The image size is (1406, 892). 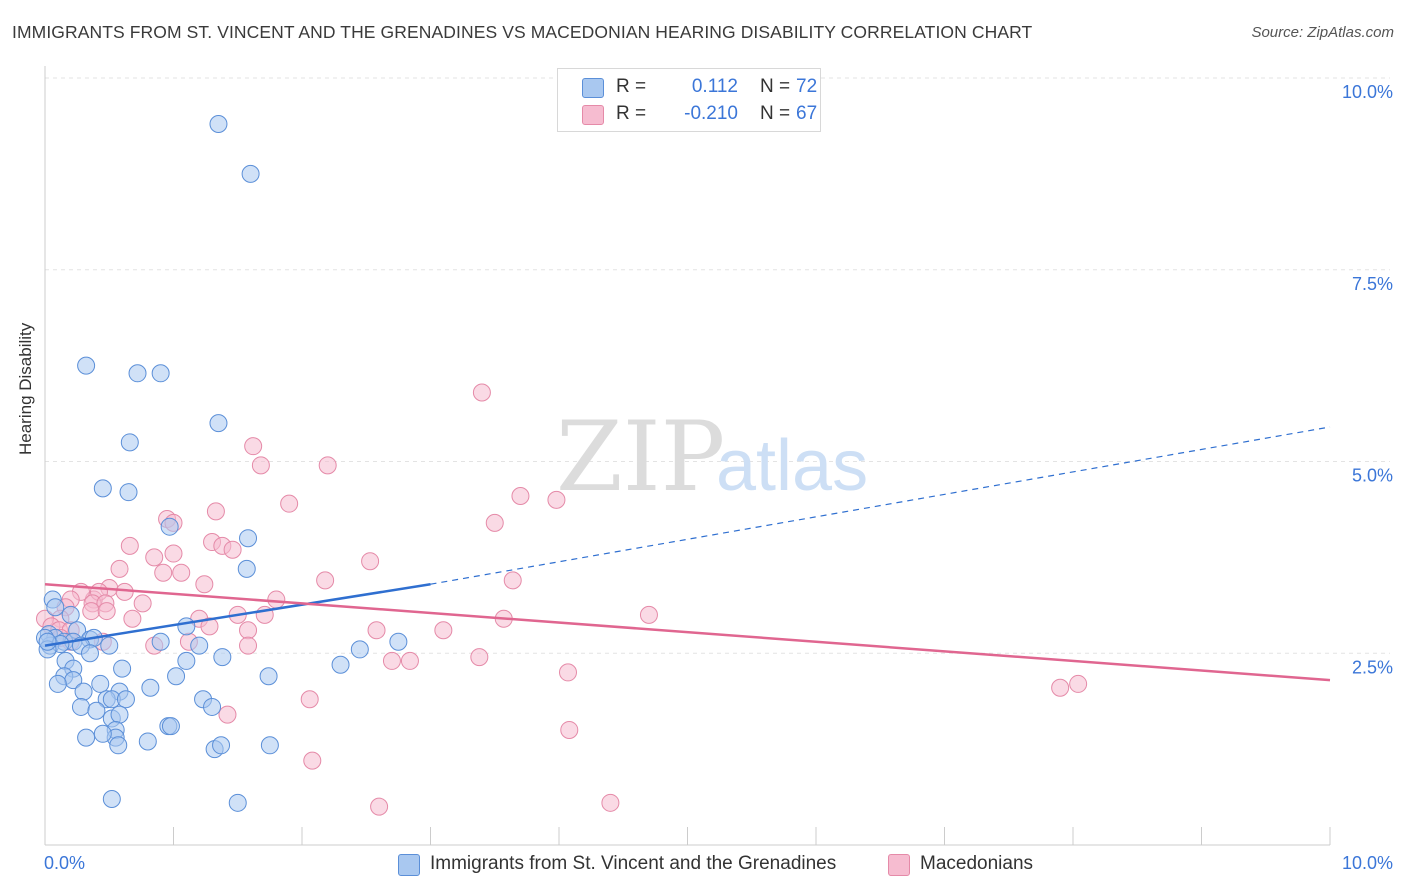 What do you see at coordinates (711, 113) in the screenshot?
I see `r-value: -0.210` at bounding box center [711, 113].